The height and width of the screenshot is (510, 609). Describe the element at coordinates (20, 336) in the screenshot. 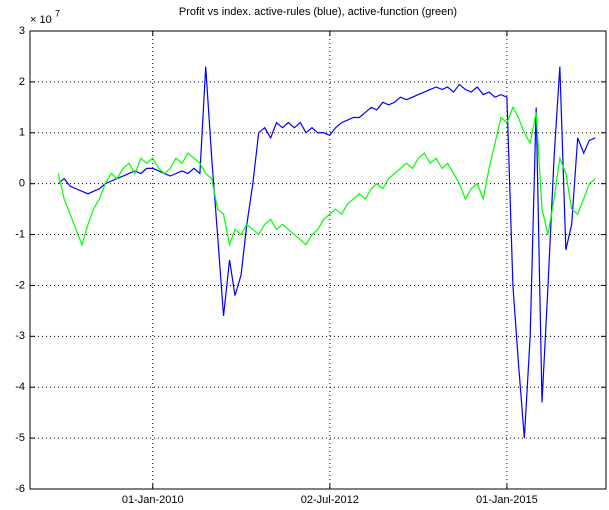

I see `y-tick-label: -3` at that location.